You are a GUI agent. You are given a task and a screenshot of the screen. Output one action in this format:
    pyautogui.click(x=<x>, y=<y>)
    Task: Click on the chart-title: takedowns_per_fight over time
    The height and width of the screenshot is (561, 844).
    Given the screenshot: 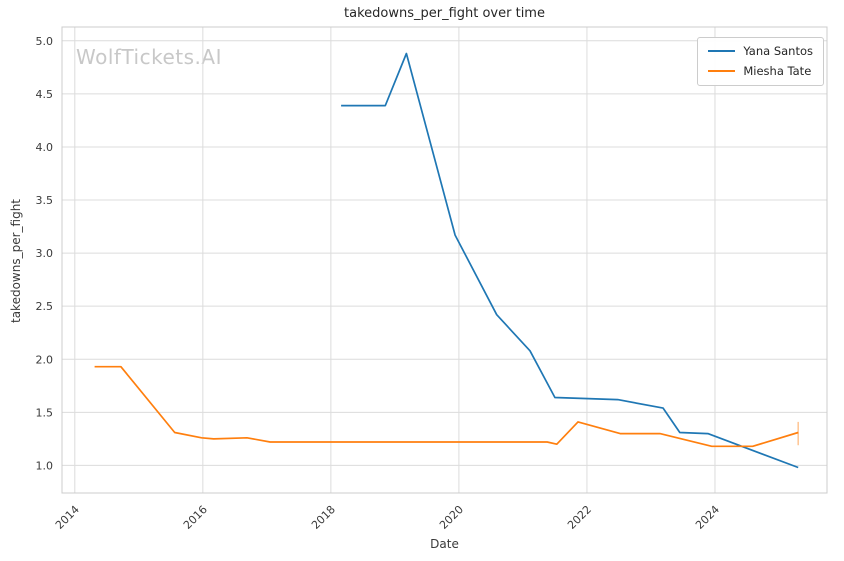 What is the action you would take?
    pyautogui.click(x=444, y=13)
    